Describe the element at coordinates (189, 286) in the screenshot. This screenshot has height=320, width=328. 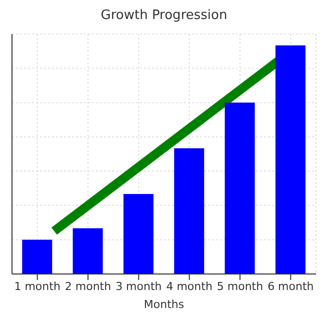
I see `x-tick-label: 4 month` at that location.